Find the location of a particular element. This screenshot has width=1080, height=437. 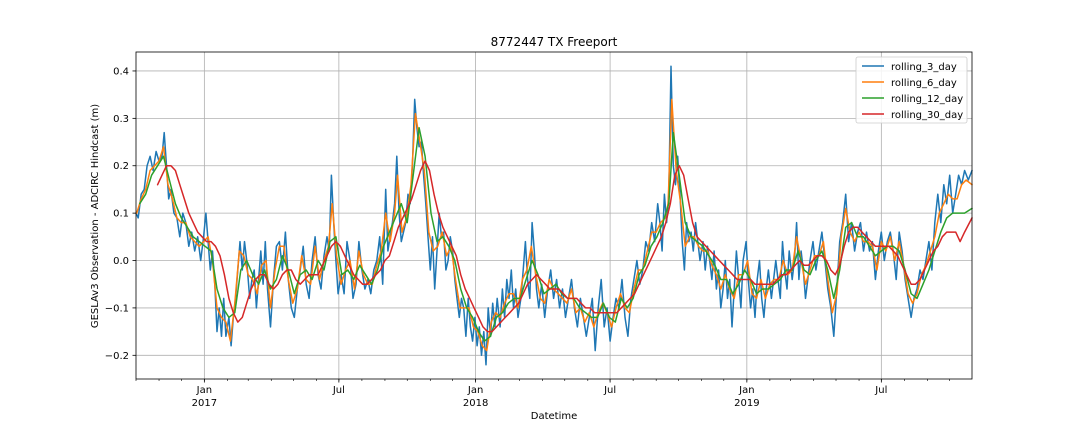

legend-frame is located at coordinates (911, 90).